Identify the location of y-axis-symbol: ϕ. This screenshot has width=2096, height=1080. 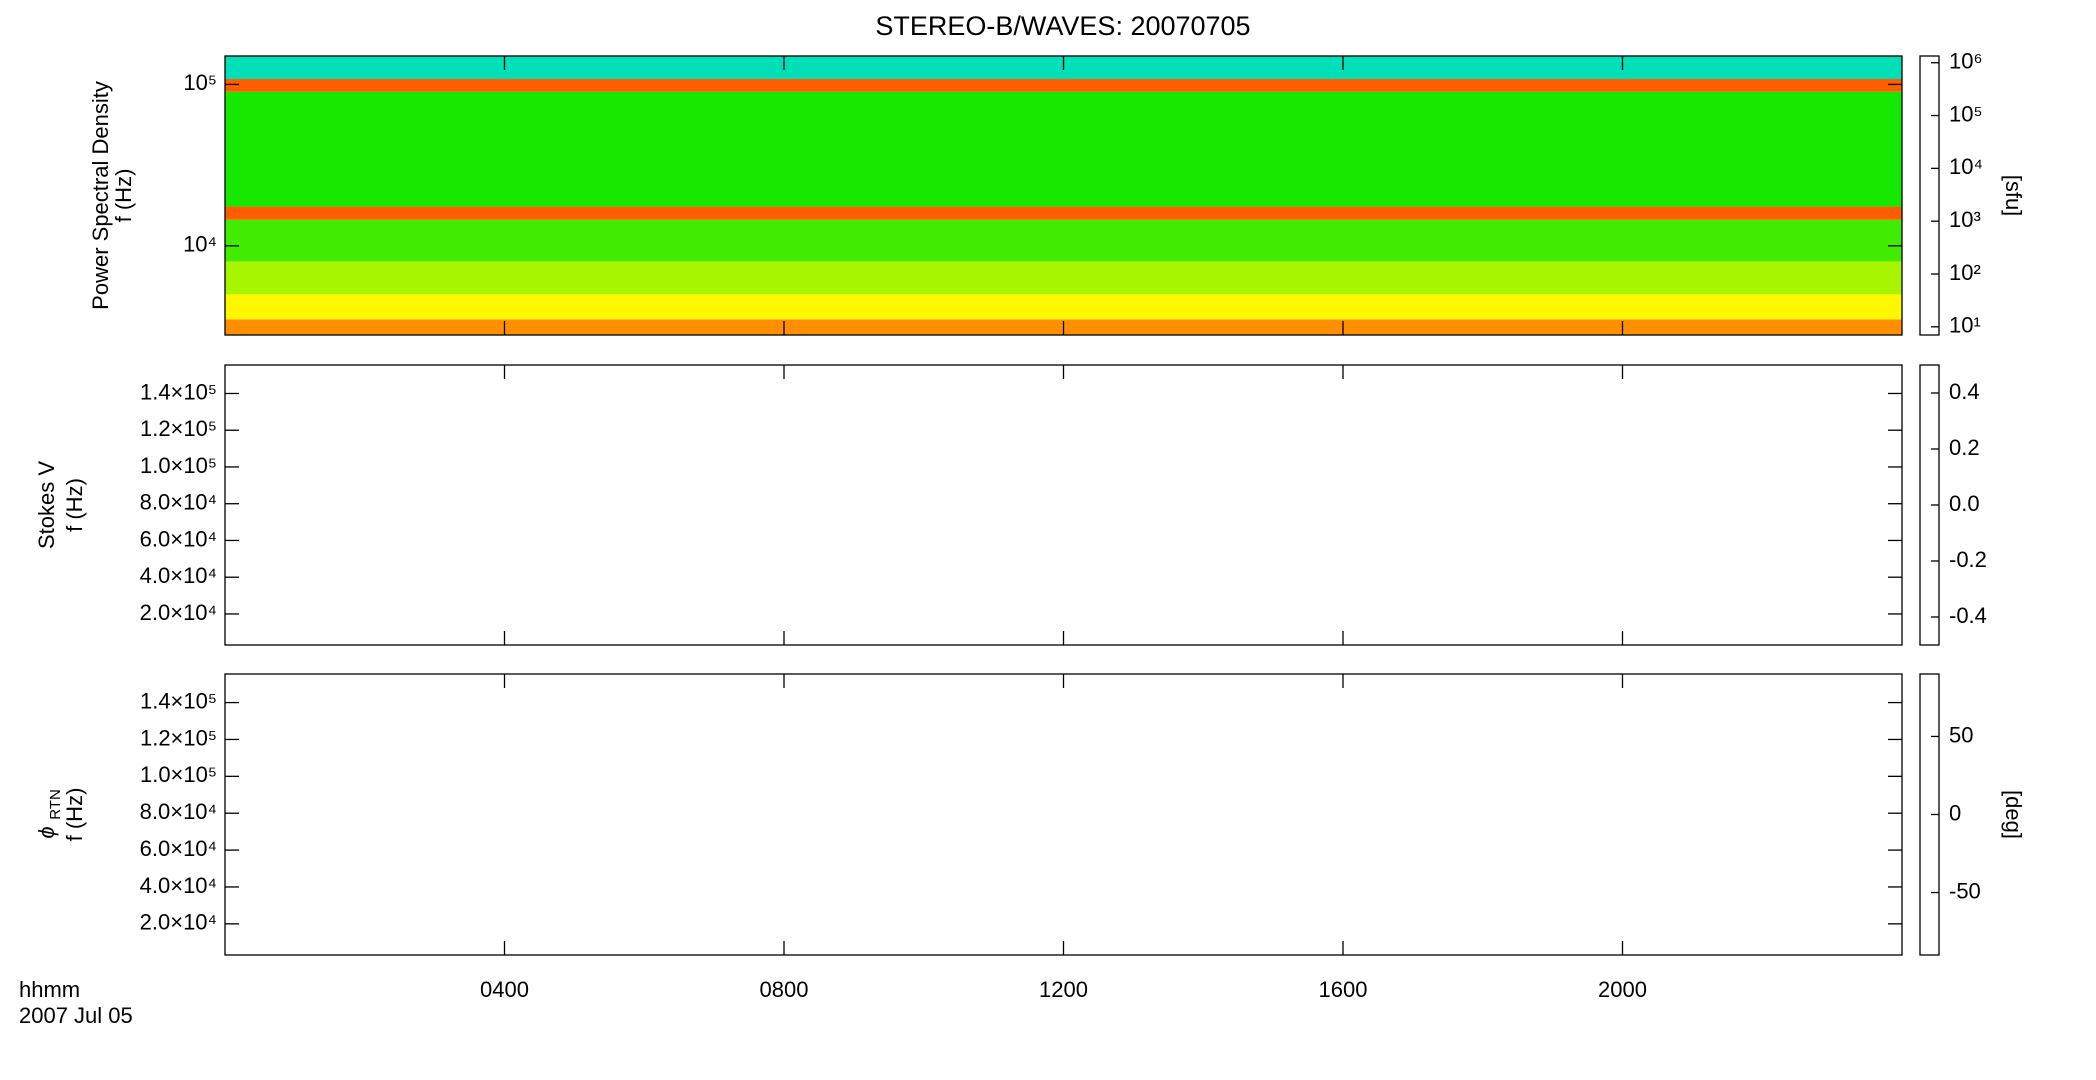
(46, 832).